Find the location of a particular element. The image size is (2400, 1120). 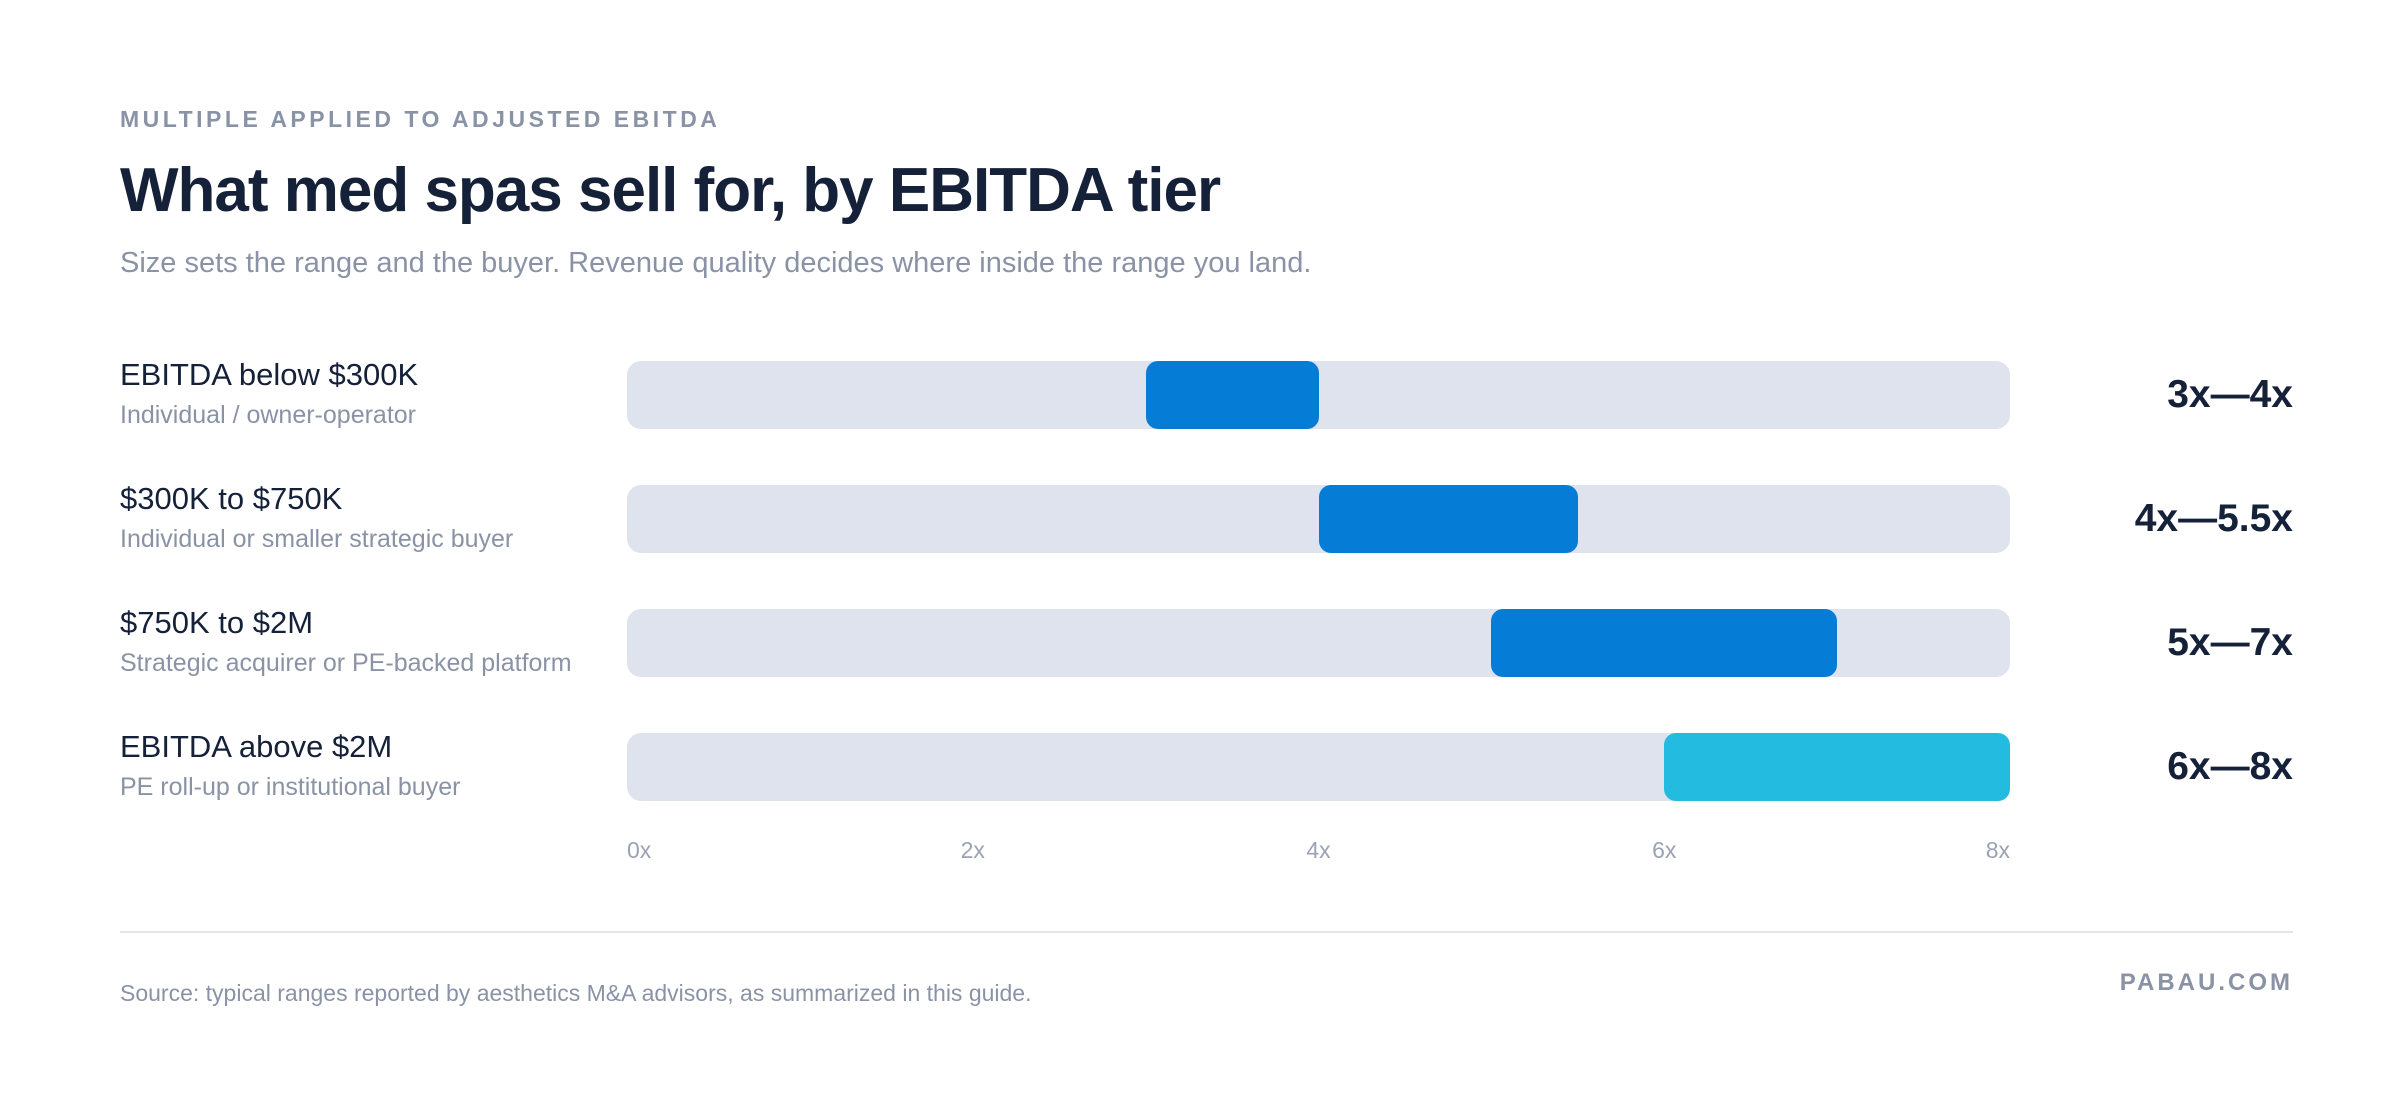

tier-label: $300K to $750K is located at coordinates (231, 498).